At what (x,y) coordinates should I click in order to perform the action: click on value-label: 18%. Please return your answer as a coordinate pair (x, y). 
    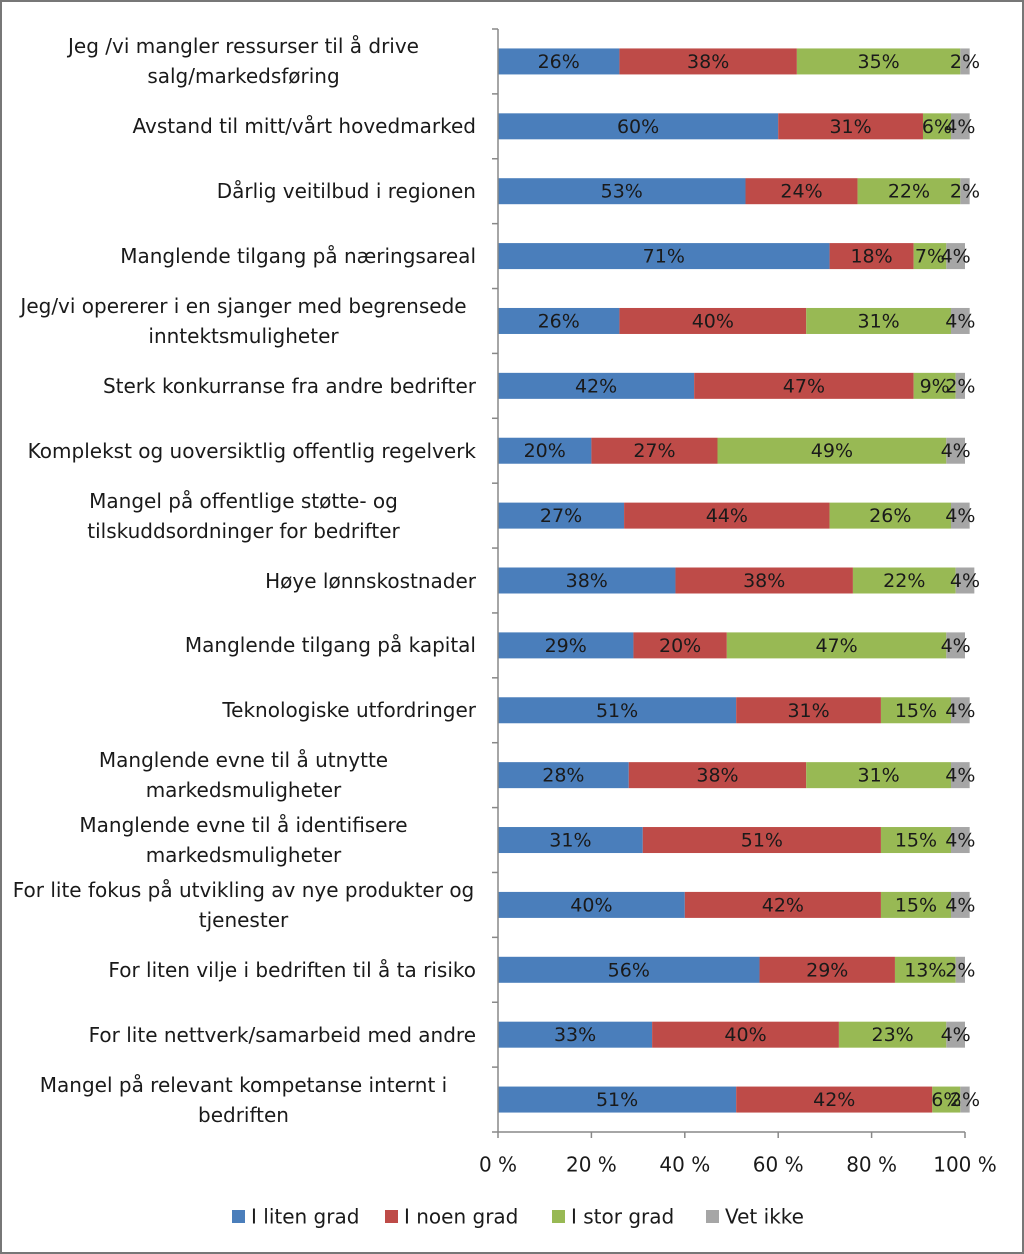
    Looking at the image, I should click on (871, 257).